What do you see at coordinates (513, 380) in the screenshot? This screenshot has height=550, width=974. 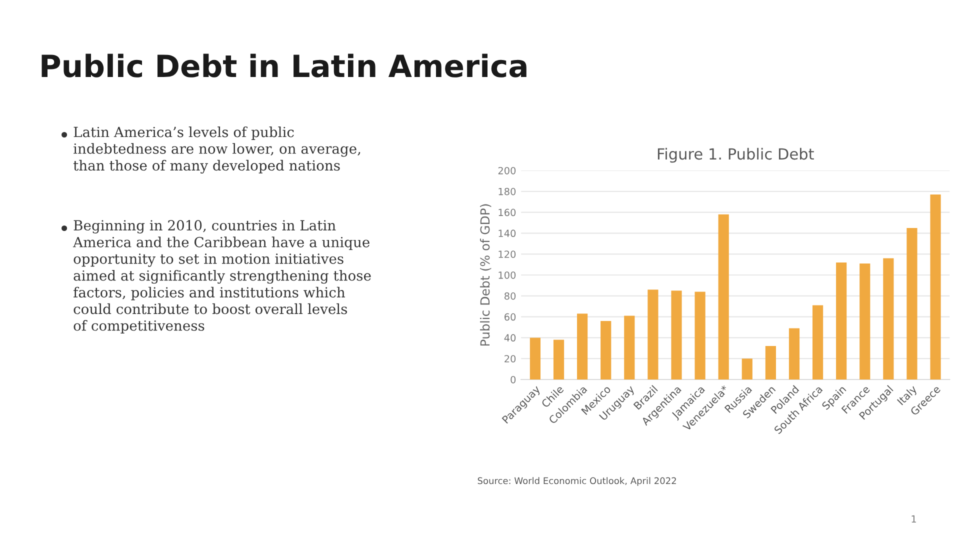 I see `y-tick-label: 0` at bounding box center [513, 380].